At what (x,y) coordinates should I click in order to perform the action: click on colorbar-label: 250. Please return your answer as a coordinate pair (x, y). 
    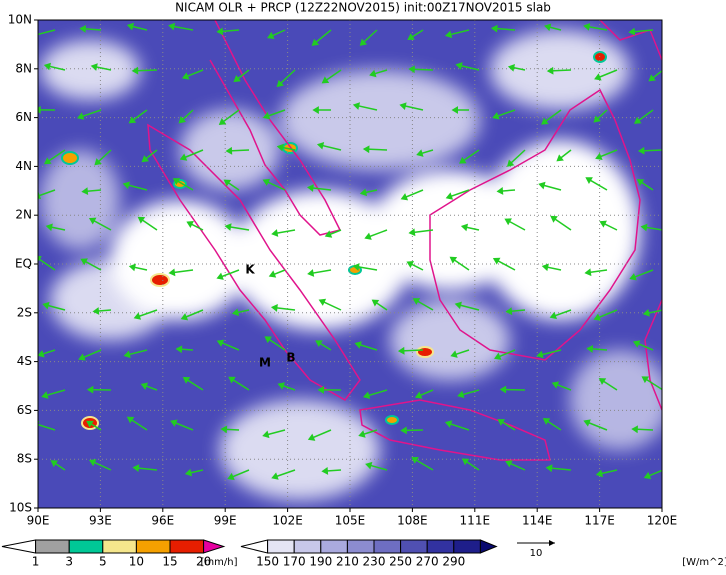
    Looking at the image, I should click on (400, 562).